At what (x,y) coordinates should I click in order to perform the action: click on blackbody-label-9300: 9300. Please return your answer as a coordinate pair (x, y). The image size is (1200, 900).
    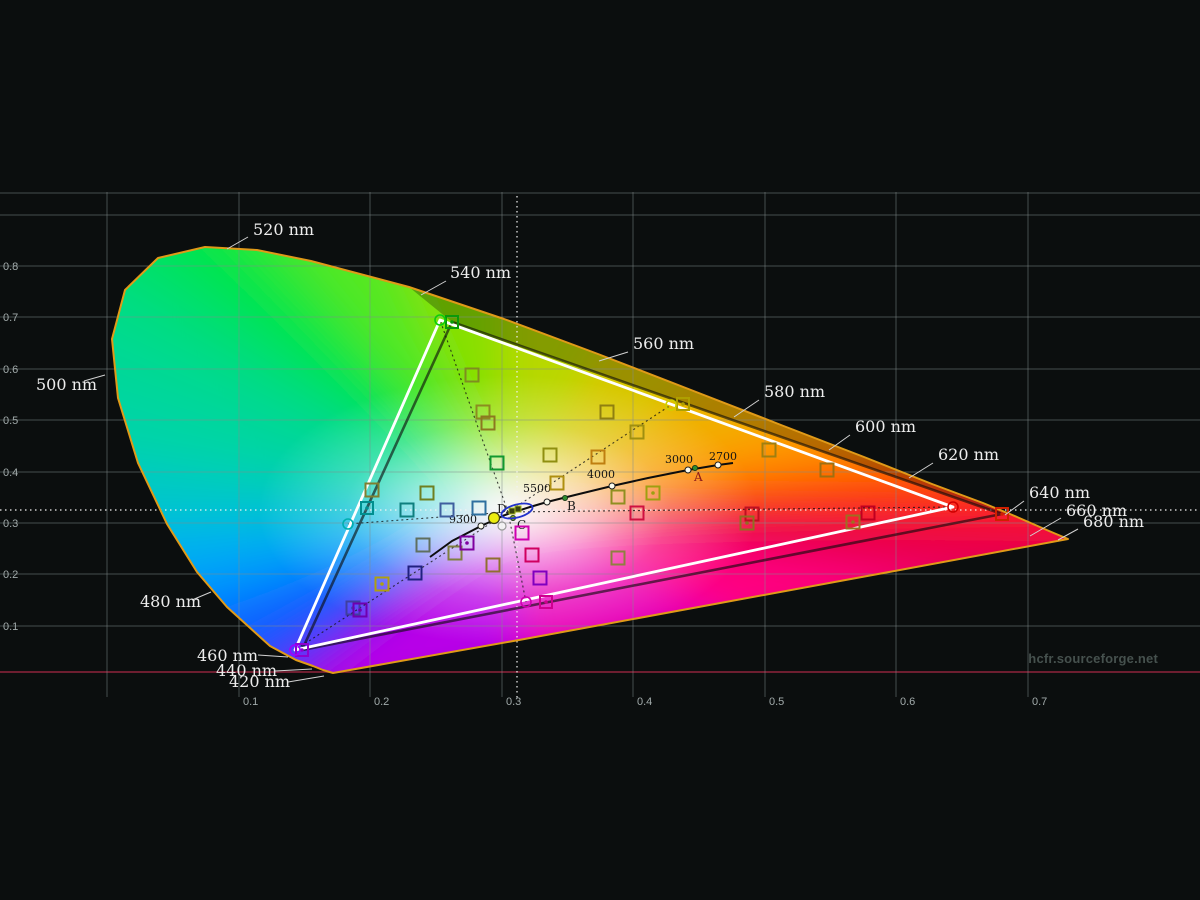
    Looking at the image, I should click on (463, 519).